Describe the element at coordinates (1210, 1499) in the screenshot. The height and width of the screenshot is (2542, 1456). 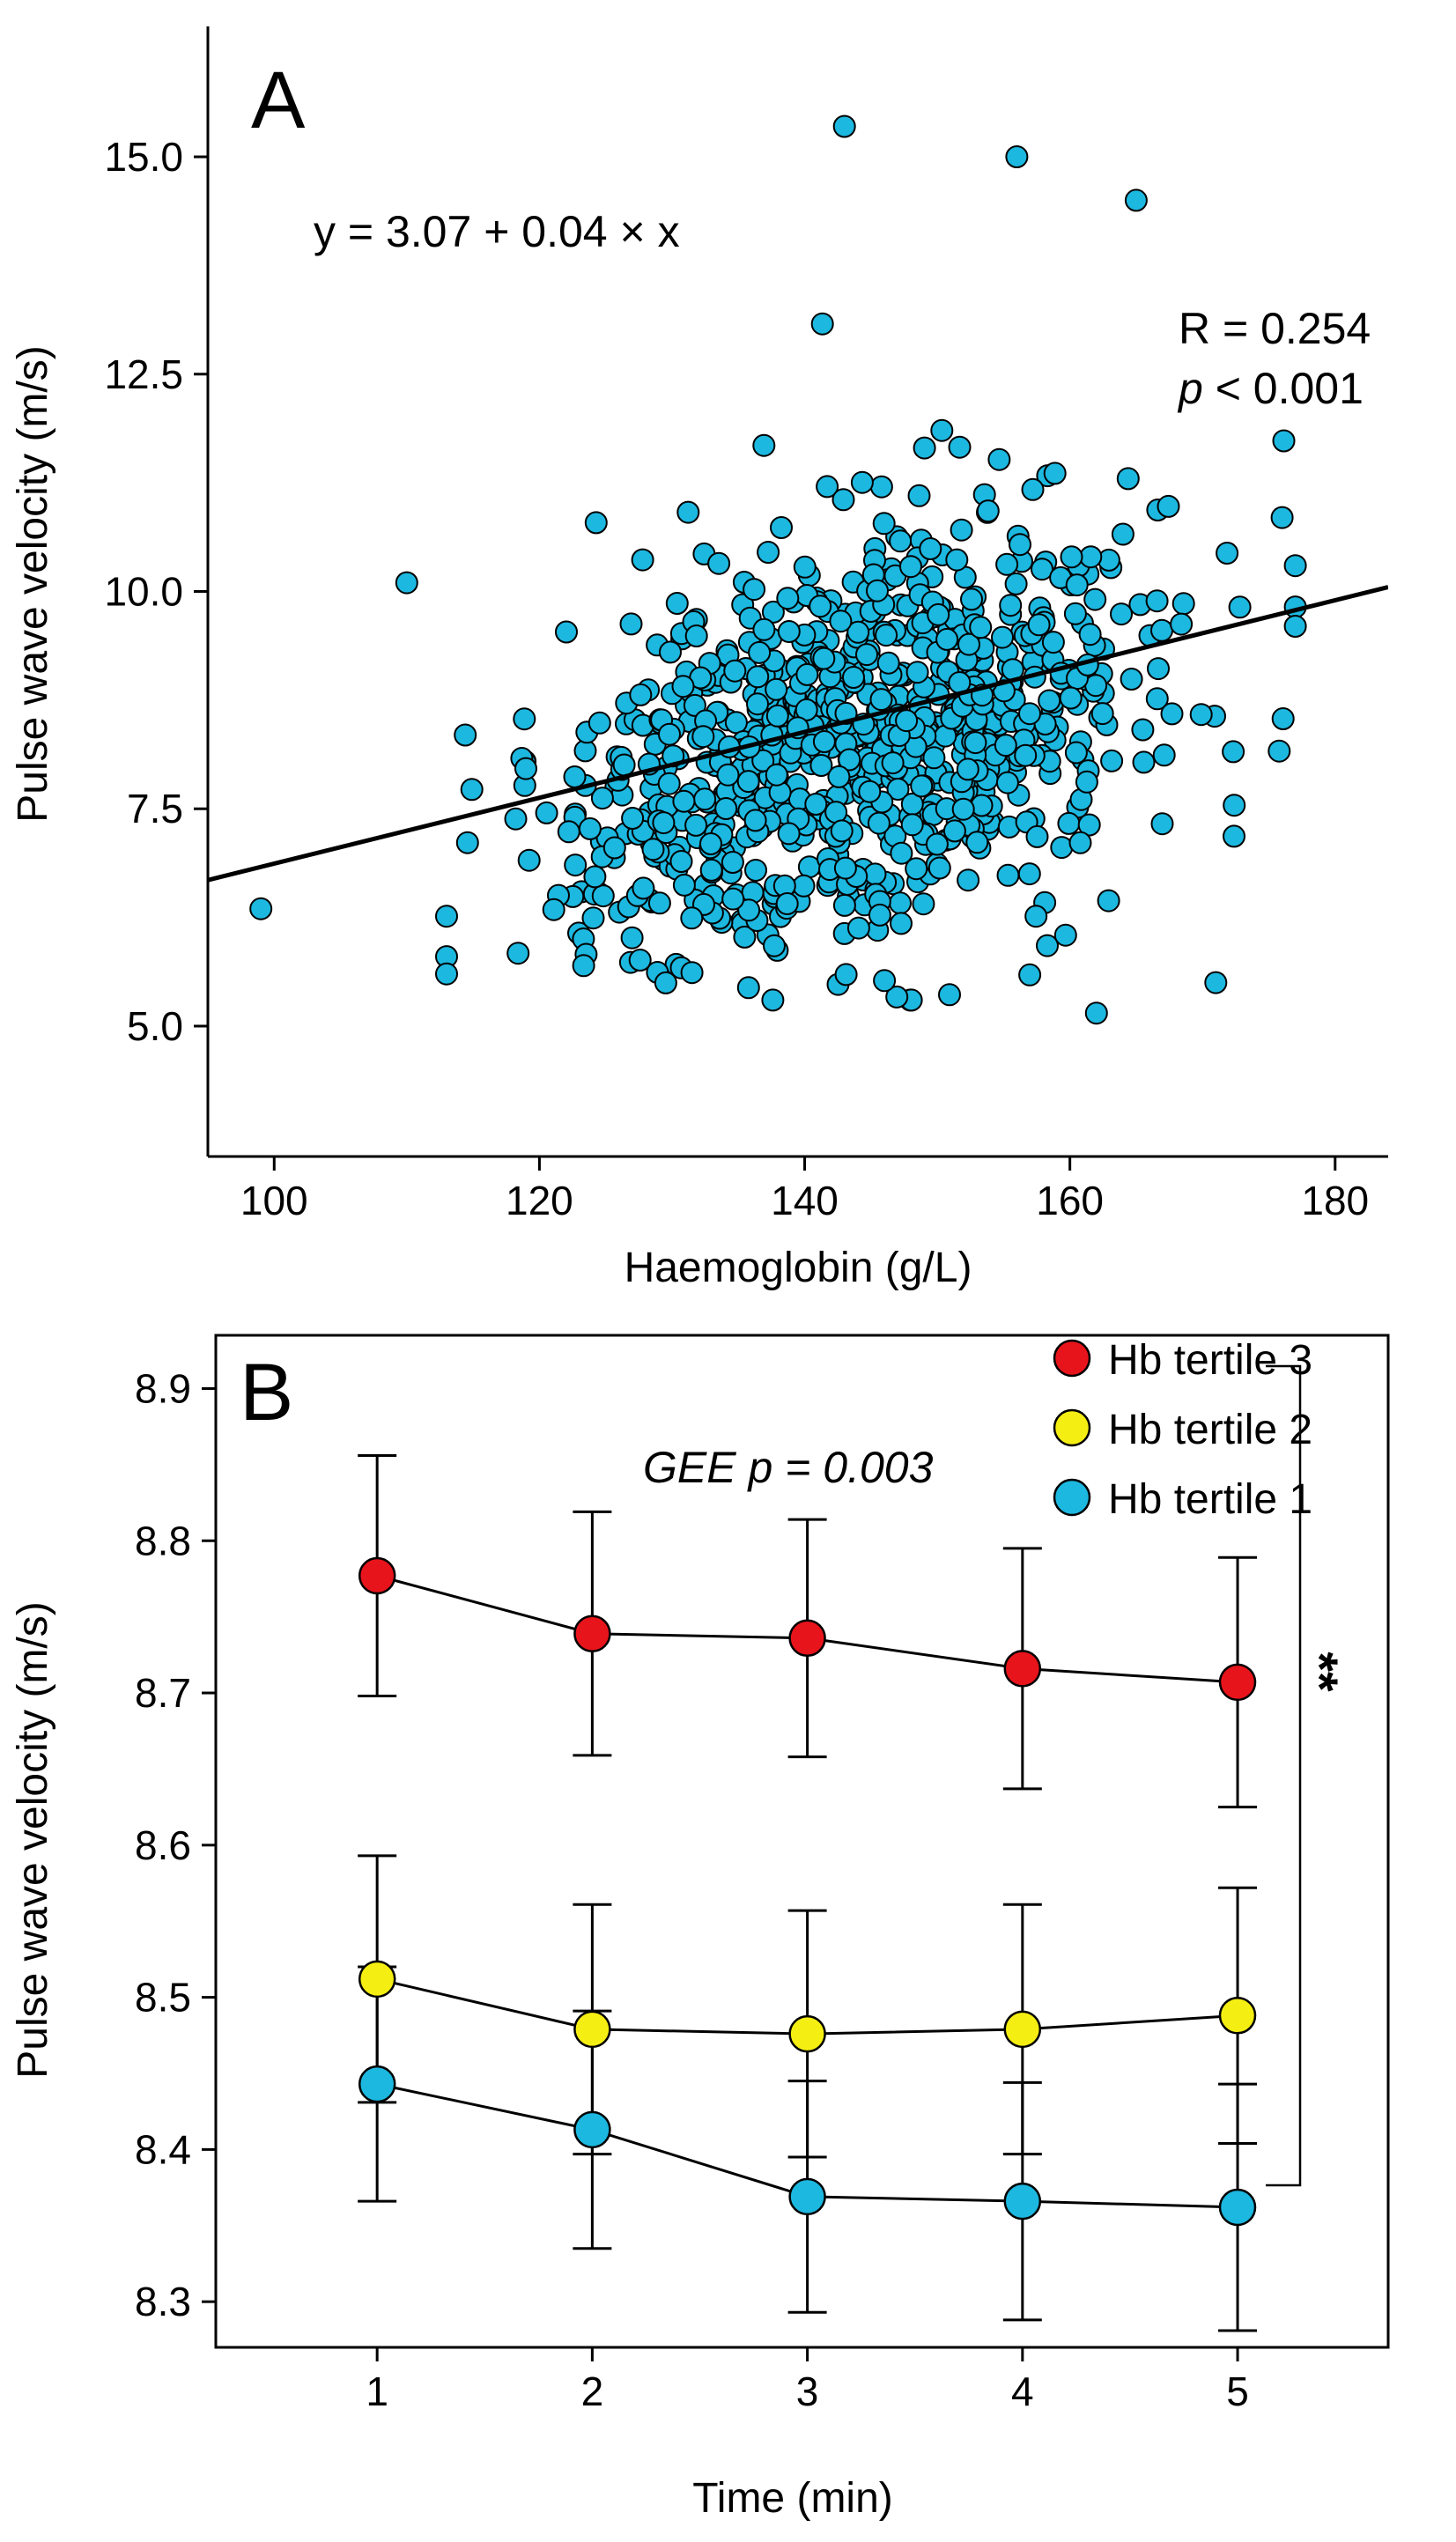
I see `legend-label-tertile-1: Hb tertile 1` at that location.